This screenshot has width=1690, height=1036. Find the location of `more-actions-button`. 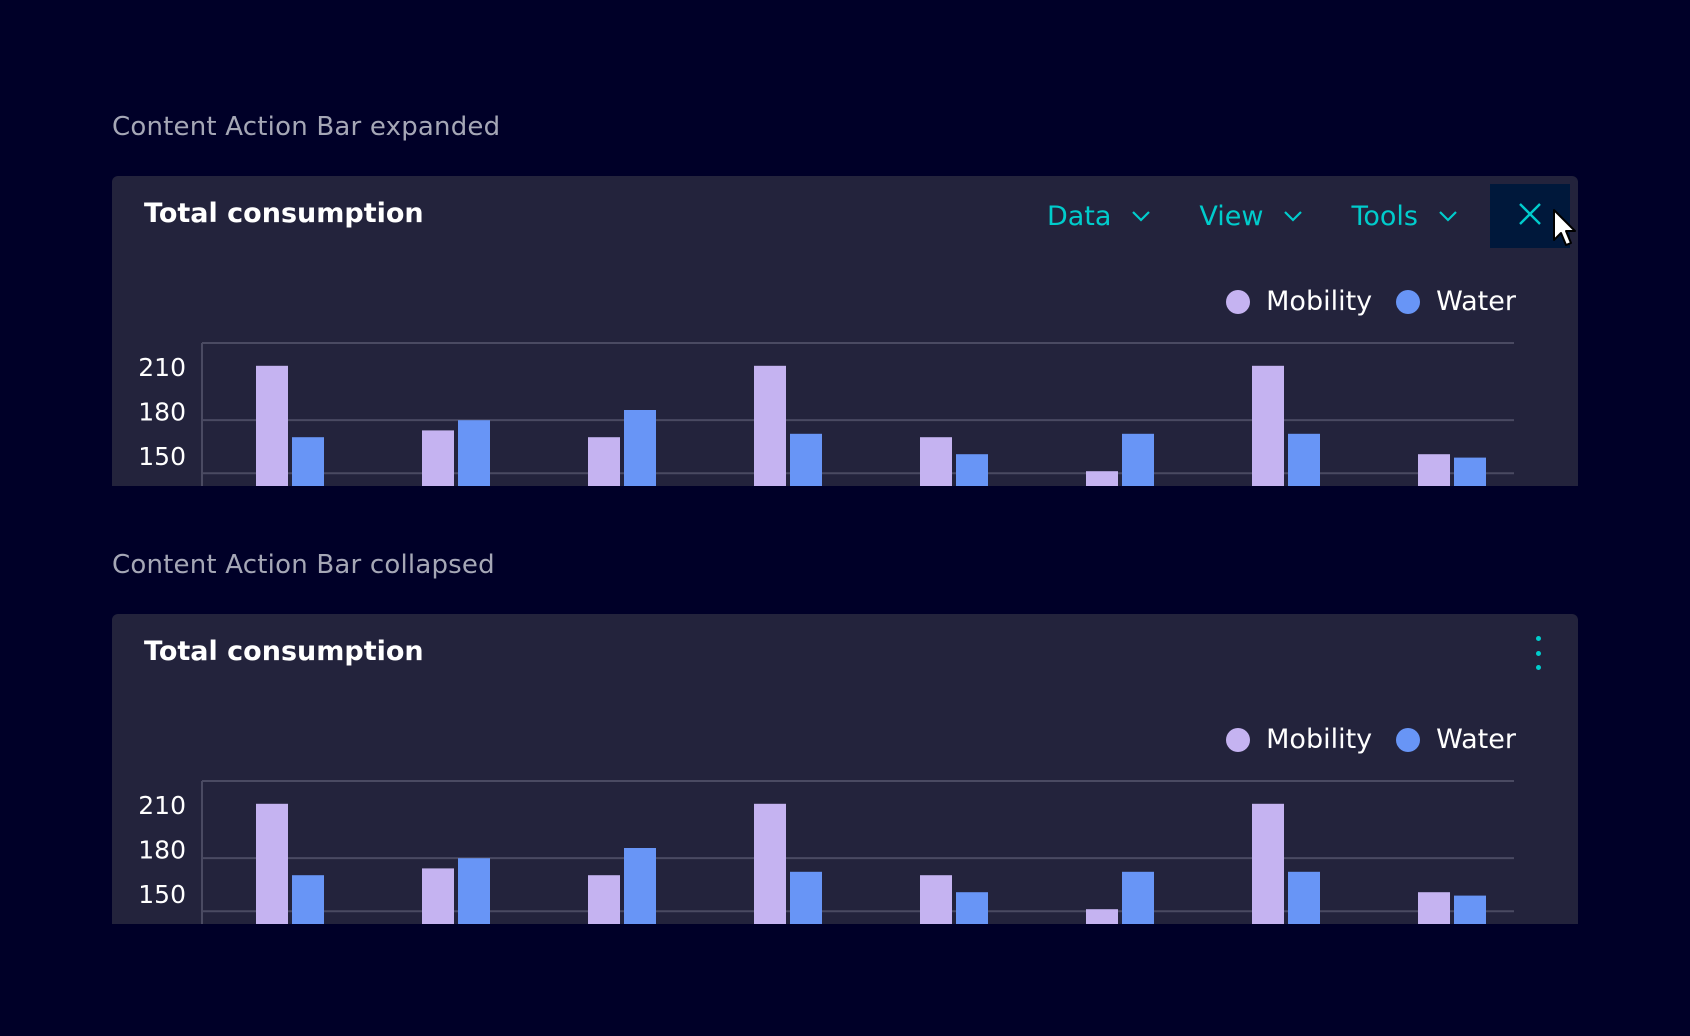

more-actions-button is located at coordinates (1538, 653).